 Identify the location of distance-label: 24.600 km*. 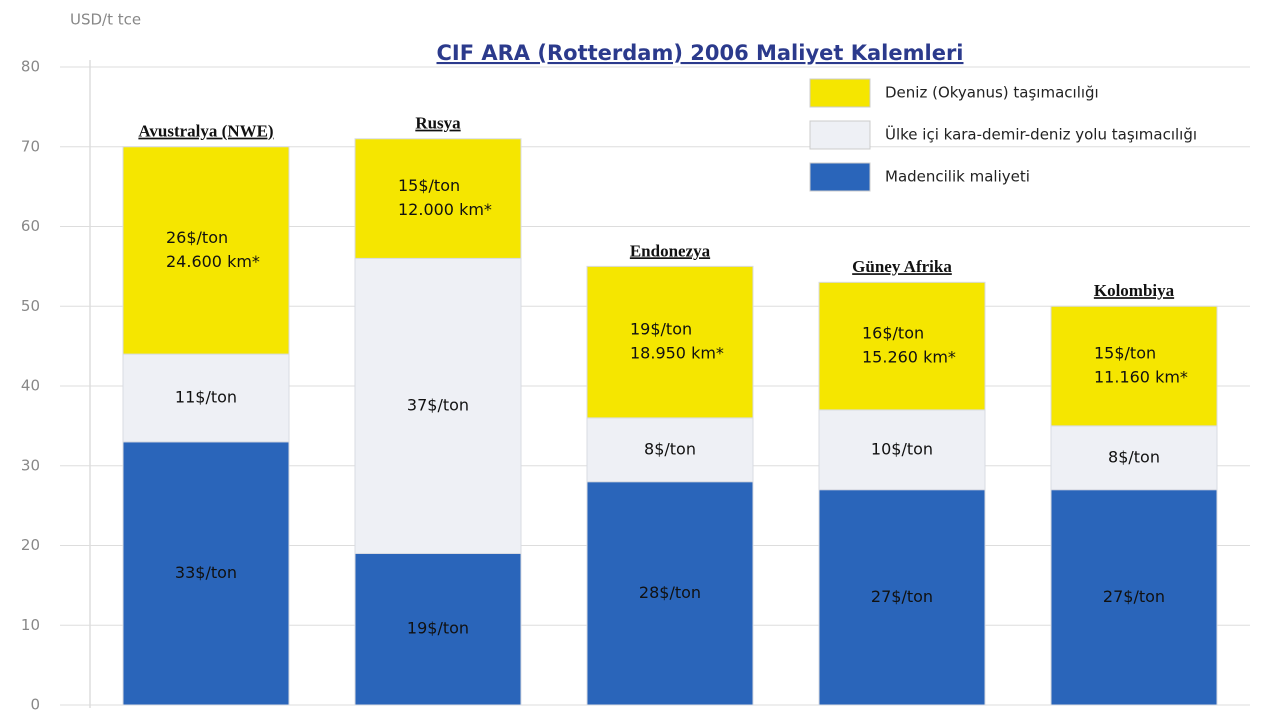
(213, 261).